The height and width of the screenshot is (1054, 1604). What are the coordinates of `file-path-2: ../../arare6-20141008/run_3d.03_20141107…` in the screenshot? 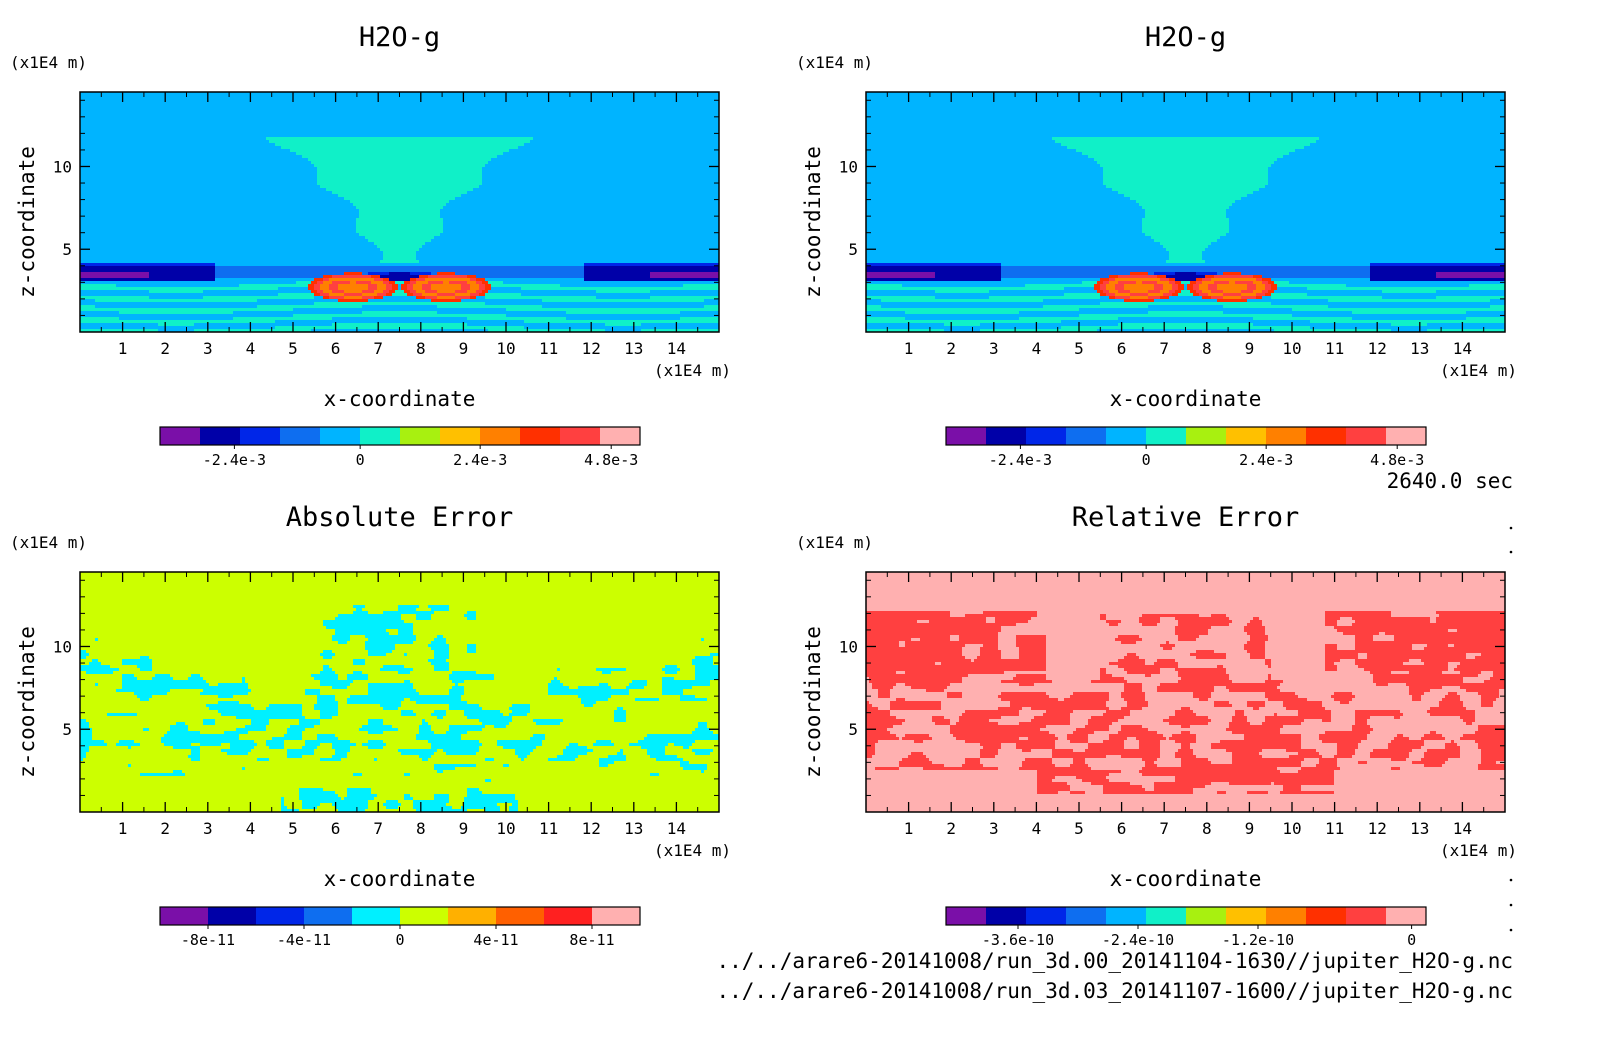 It's located at (1114, 991).